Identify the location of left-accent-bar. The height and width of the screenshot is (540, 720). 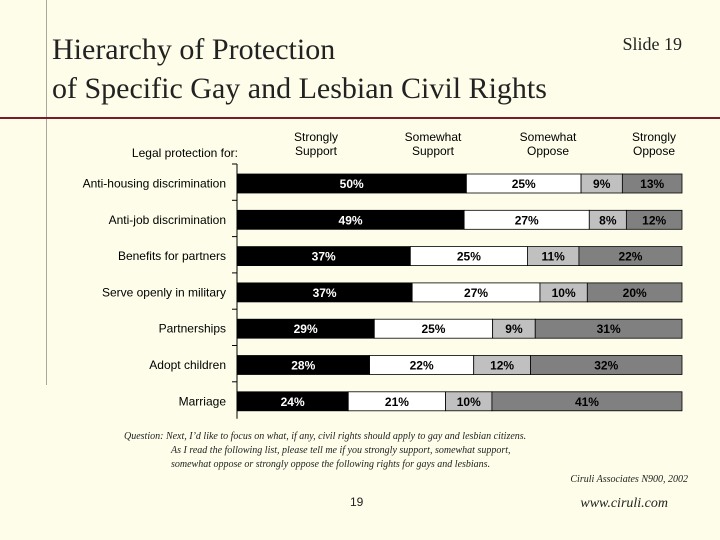
(23, 192).